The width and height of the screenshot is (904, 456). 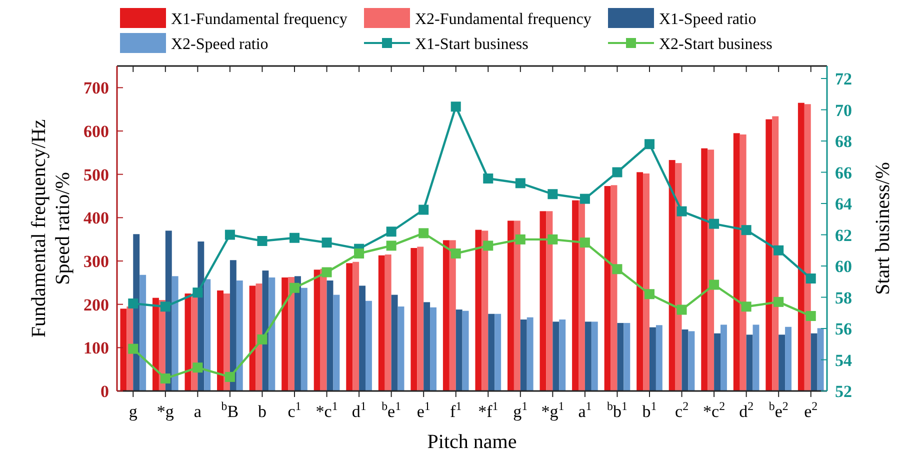 What do you see at coordinates (843, 79) in the screenshot?
I see `y2-tick-label: 72` at bounding box center [843, 79].